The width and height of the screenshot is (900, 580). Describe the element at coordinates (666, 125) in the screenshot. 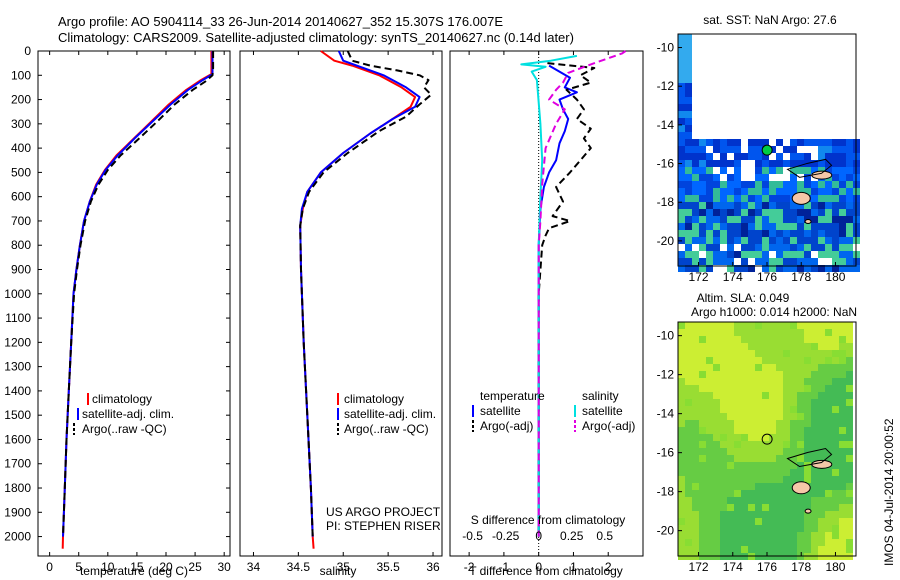

I see `lat-tick-label: -14` at that location.